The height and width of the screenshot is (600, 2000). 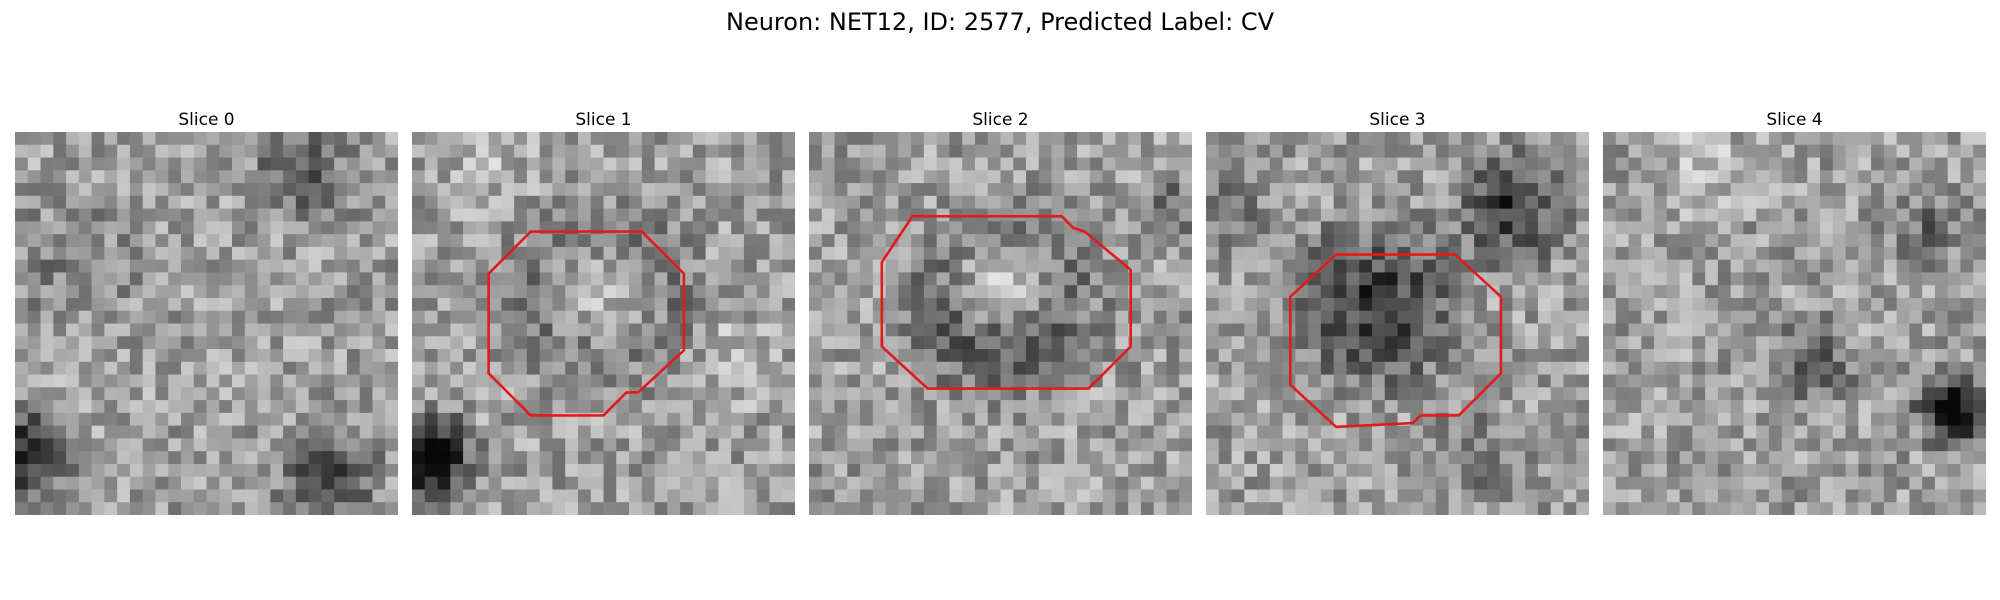 What do you see at coordinates (1794, 120) in the screenshot?
I see `slice-title: Slice 4` at bounding box center [1794, 120].